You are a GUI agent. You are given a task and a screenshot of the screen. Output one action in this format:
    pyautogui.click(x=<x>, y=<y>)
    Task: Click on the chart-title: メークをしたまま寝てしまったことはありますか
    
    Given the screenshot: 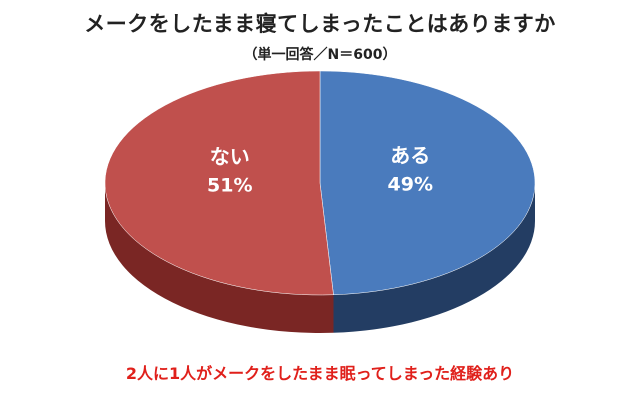 What is the action you would take?
    pyautogui.click(x=320, y=24)
    